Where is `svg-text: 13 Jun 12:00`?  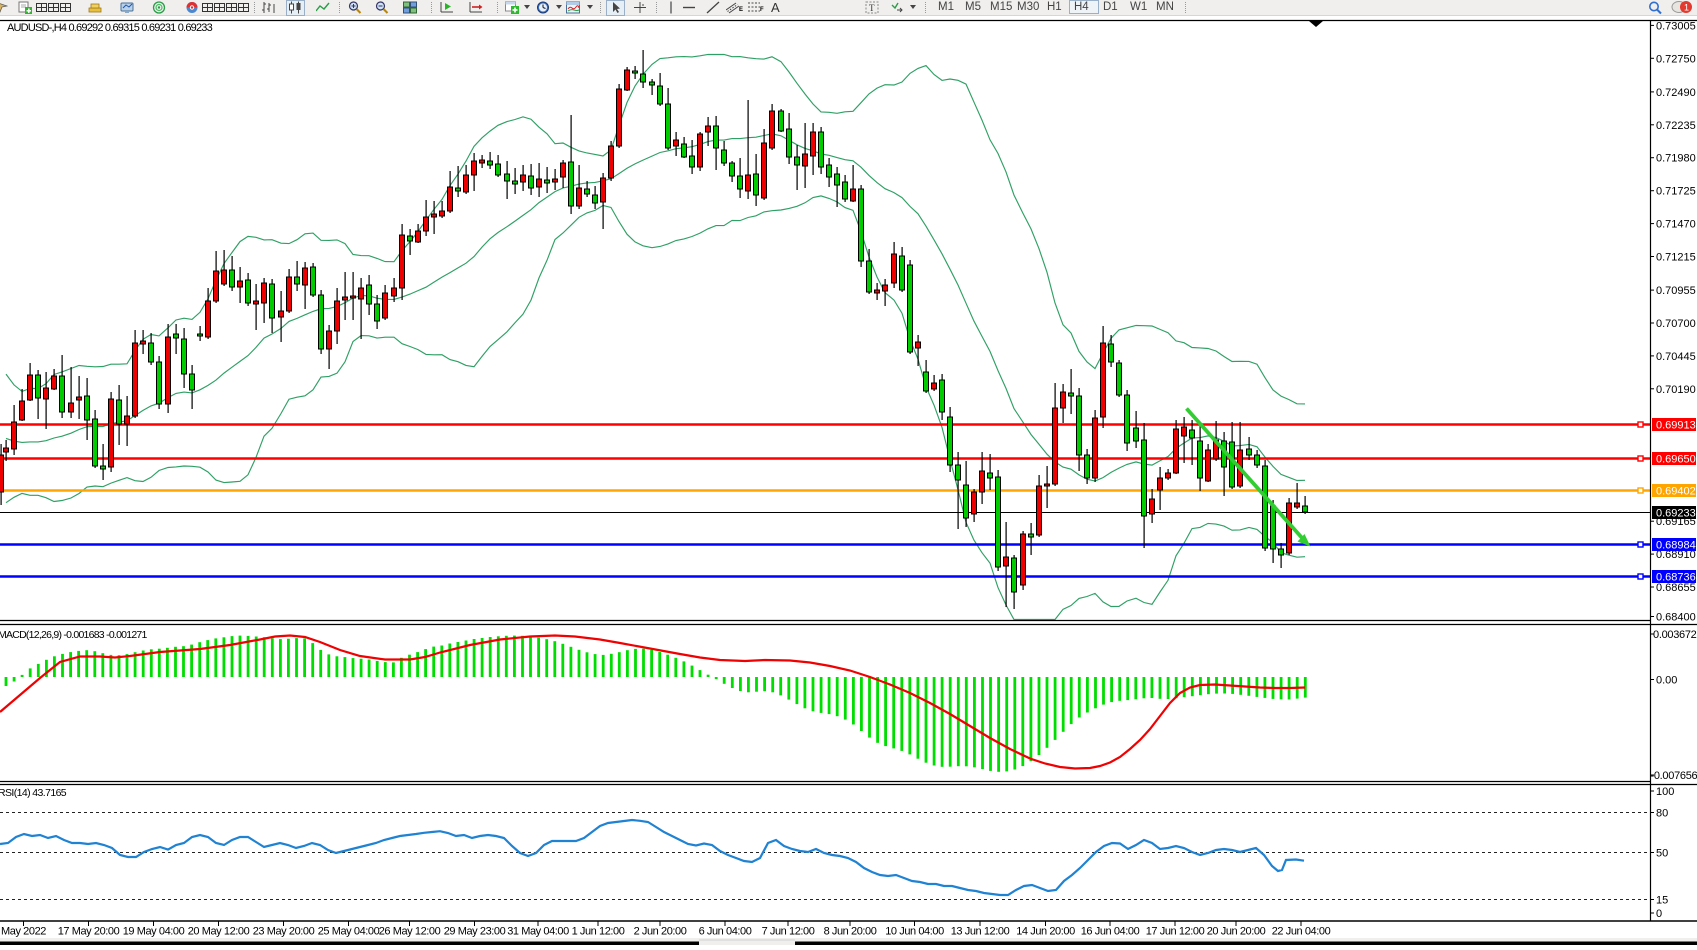 svg-text: 13 Jun 12:00 is located at coordinates (980, 932).